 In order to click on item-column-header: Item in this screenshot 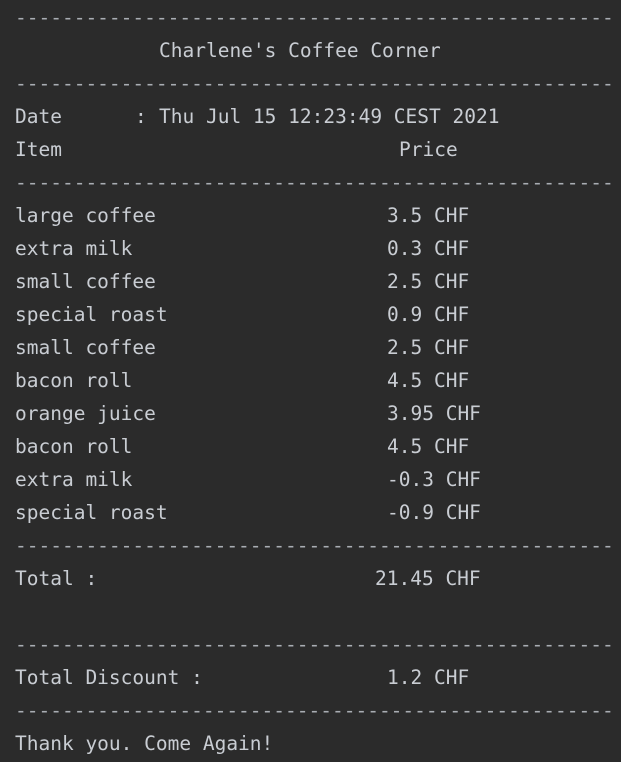, I will do `click(38, 149)`.